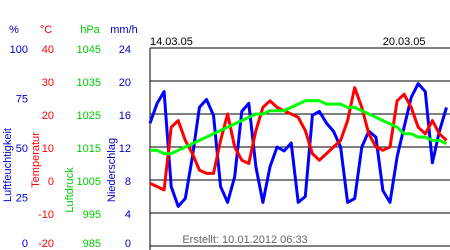 The width and height of the screenshot is (450, 250). I want to click on axis-title: Luftfeuchtigkeit, so click(8, 165).